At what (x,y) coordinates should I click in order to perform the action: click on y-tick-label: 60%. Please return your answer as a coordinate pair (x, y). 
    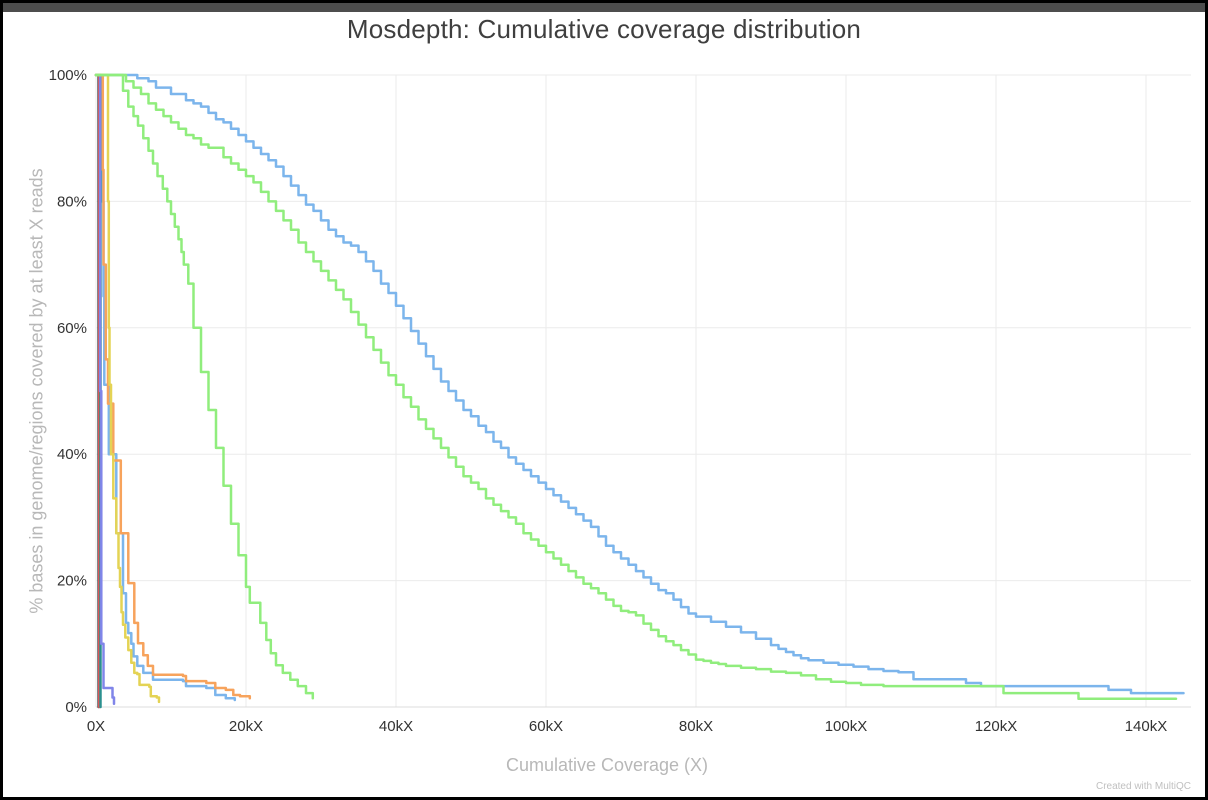
    Looking at the image, I should click on (72, 328).